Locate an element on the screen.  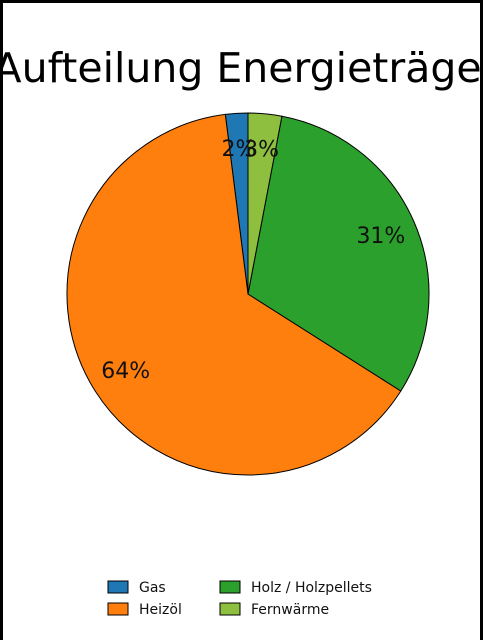
chart-legend: Gas Heizöl Holz / Holzpellets Fernwärme is located at coordinates (239, 599).